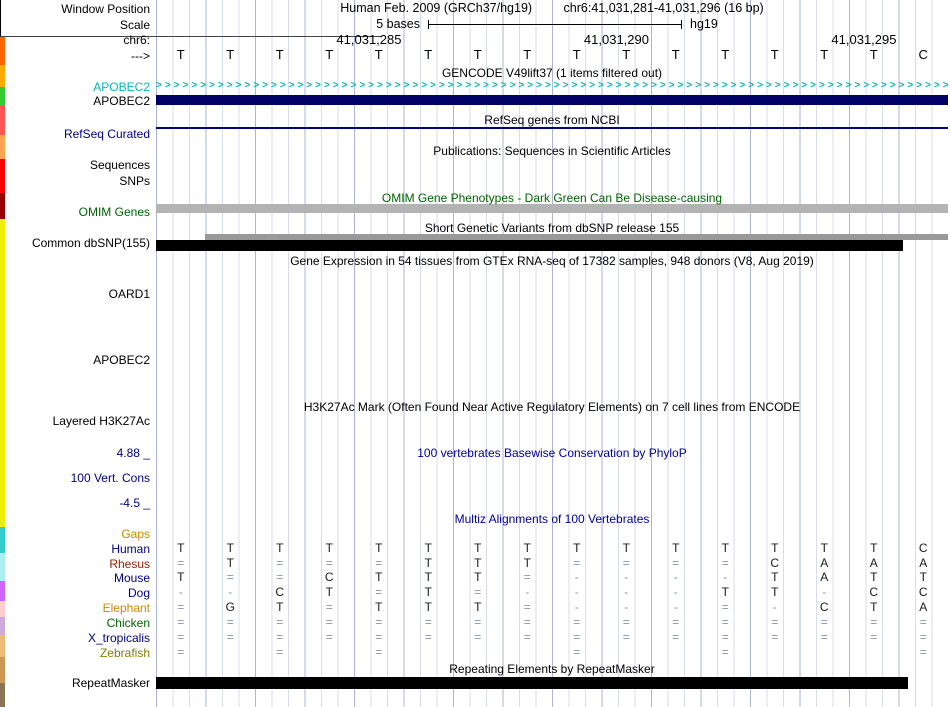 This screenshot has width=950, height=707. I want to click on ruler-coordinate: 41,031,290, so click(616, 39).